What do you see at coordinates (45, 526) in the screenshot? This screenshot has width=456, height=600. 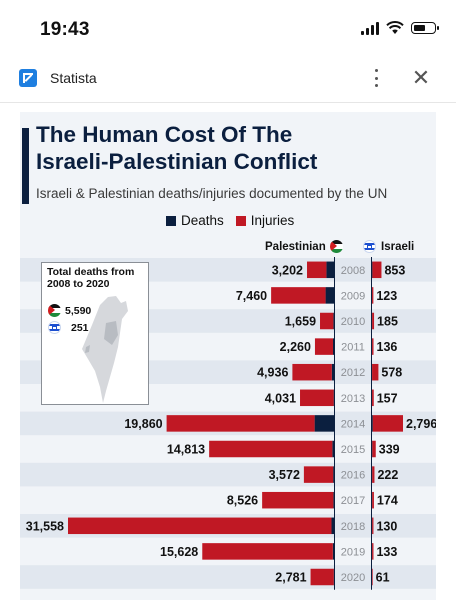 I see `palestinian-total-label: 31,558` at bounding box center [45, 526].